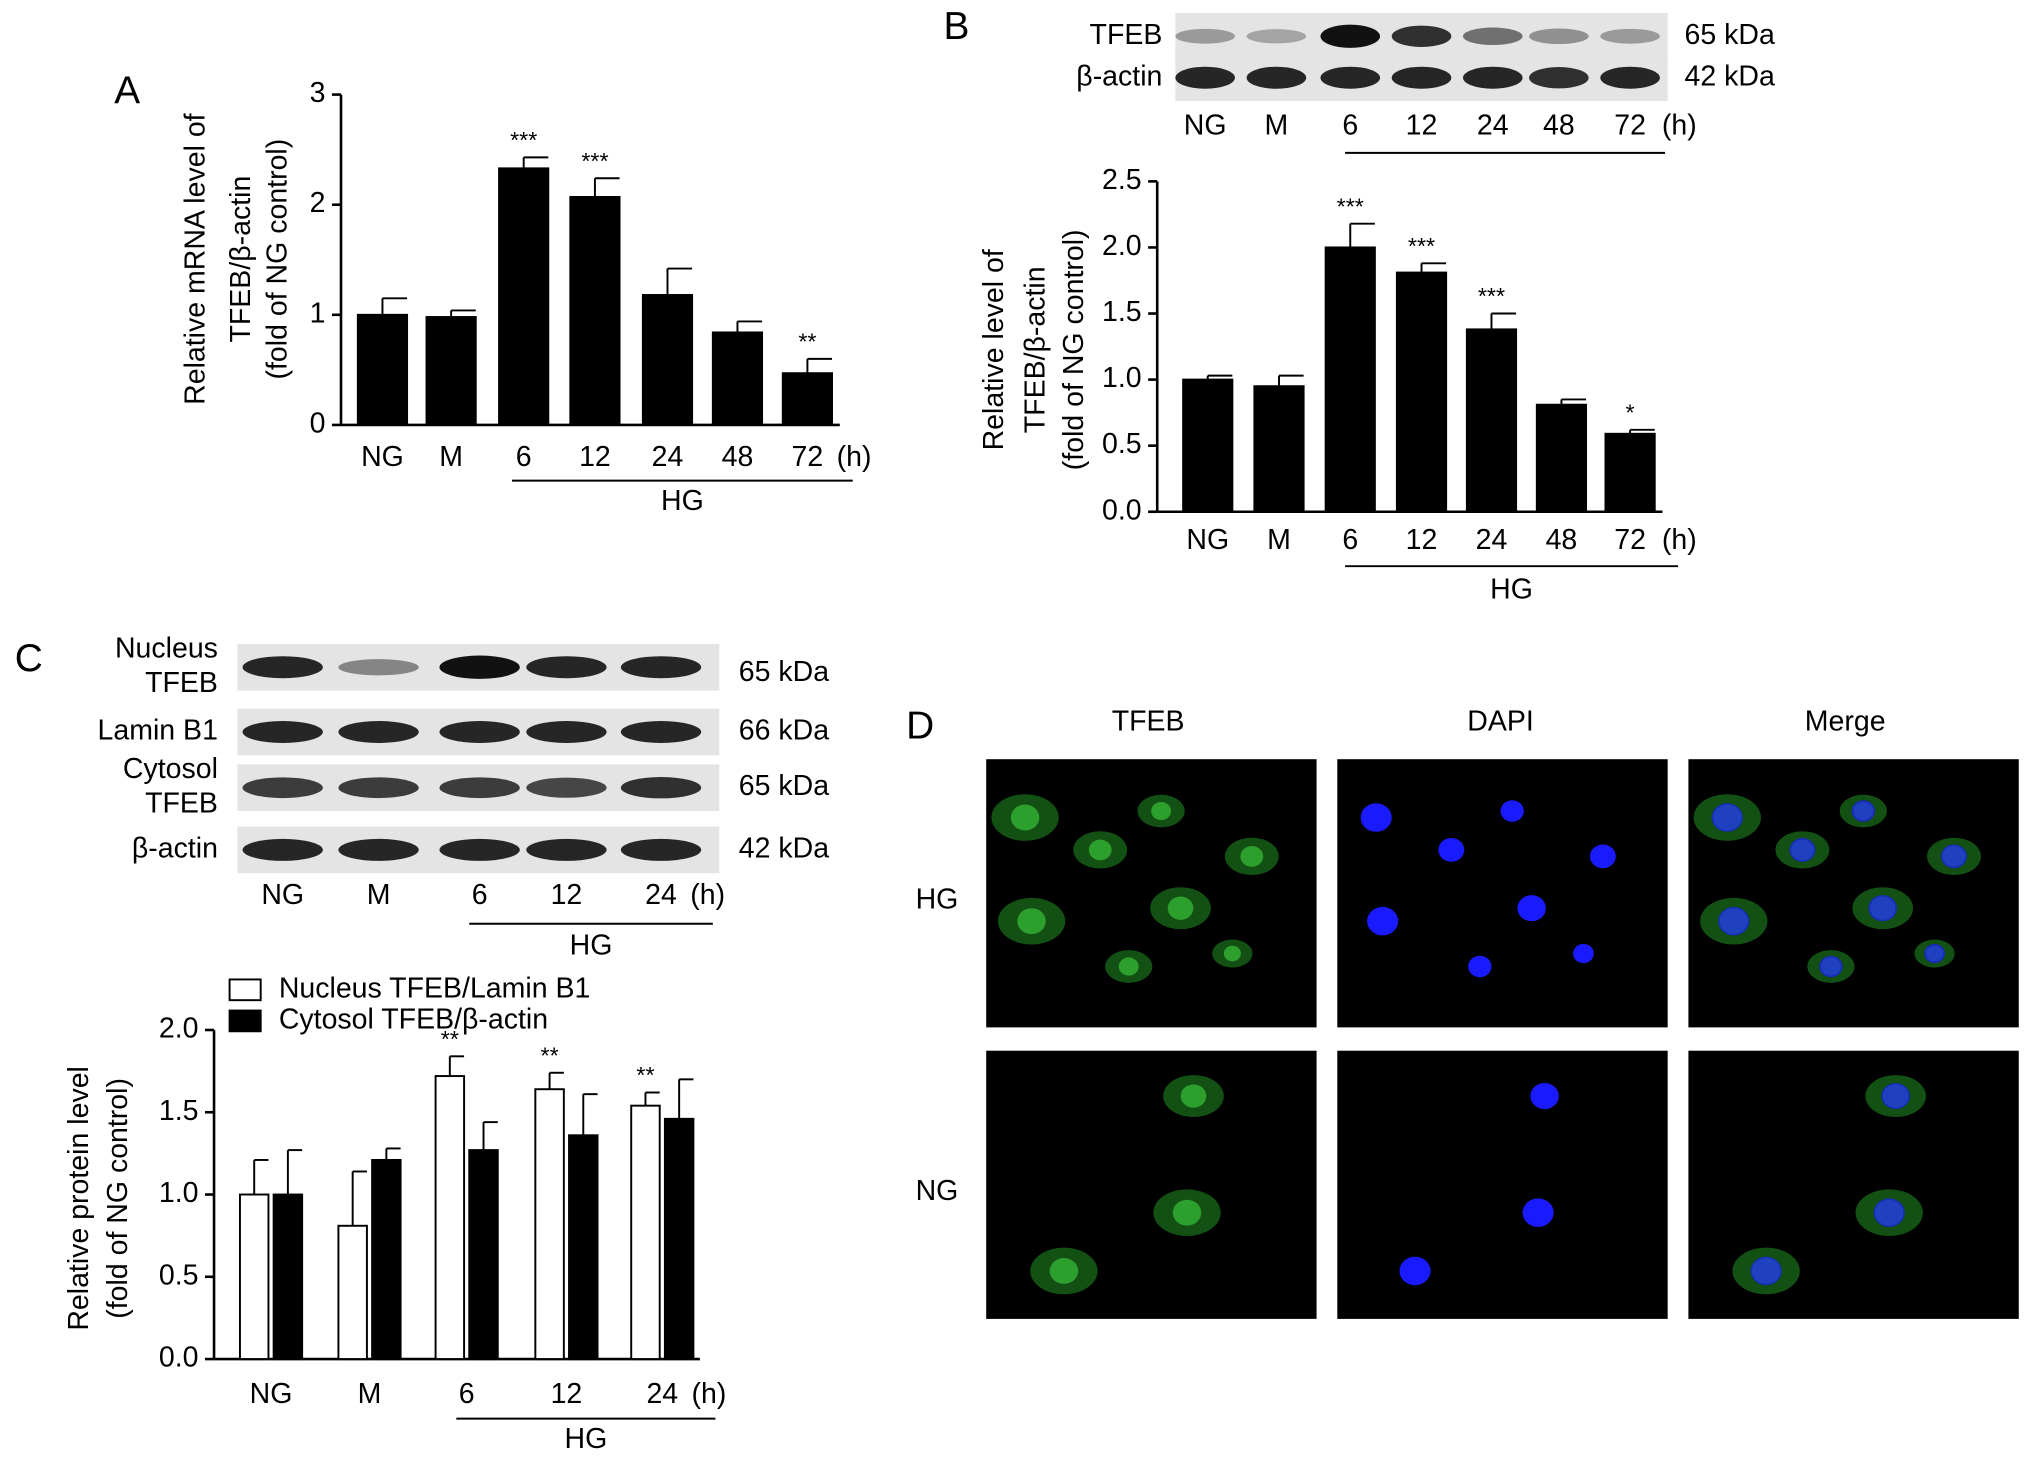 This screenshot has width=2032, height=1464. What do you see at coordinates (318, 423) in the screenshot?
I see `y-tick-label: 0` at bounding box center [318, 423].